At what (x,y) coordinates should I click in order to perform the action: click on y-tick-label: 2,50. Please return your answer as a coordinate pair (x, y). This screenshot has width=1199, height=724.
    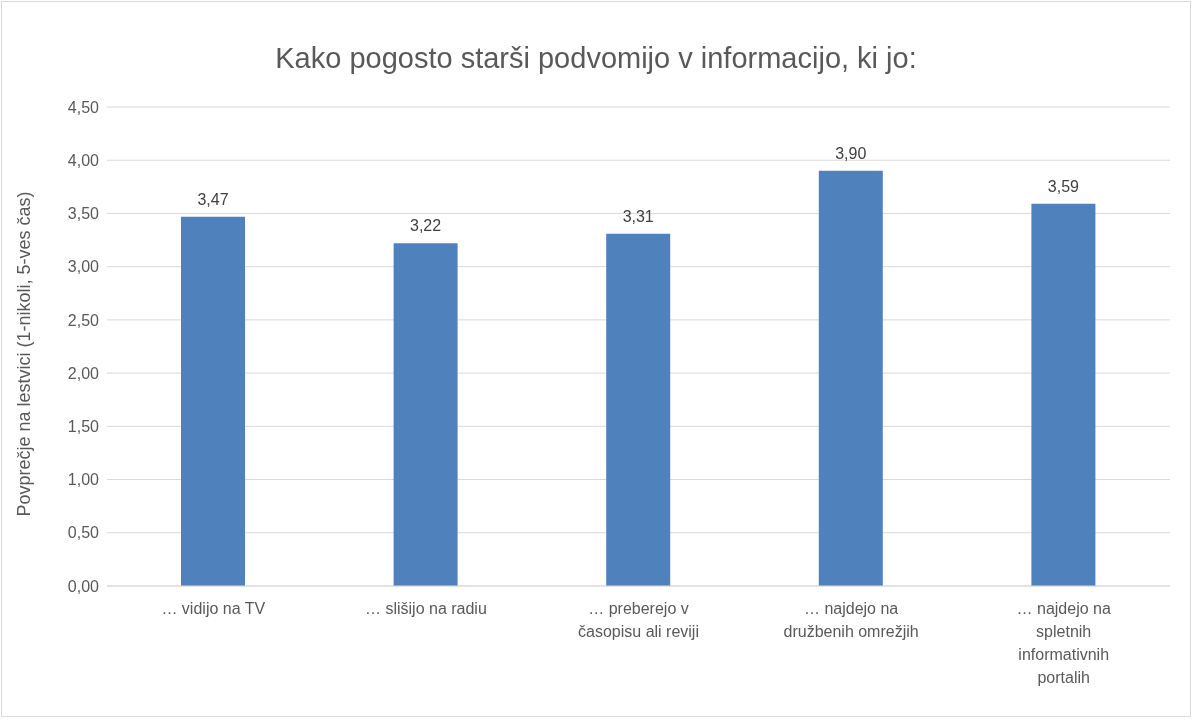
    Looking at the image, I should click on (83, 320).